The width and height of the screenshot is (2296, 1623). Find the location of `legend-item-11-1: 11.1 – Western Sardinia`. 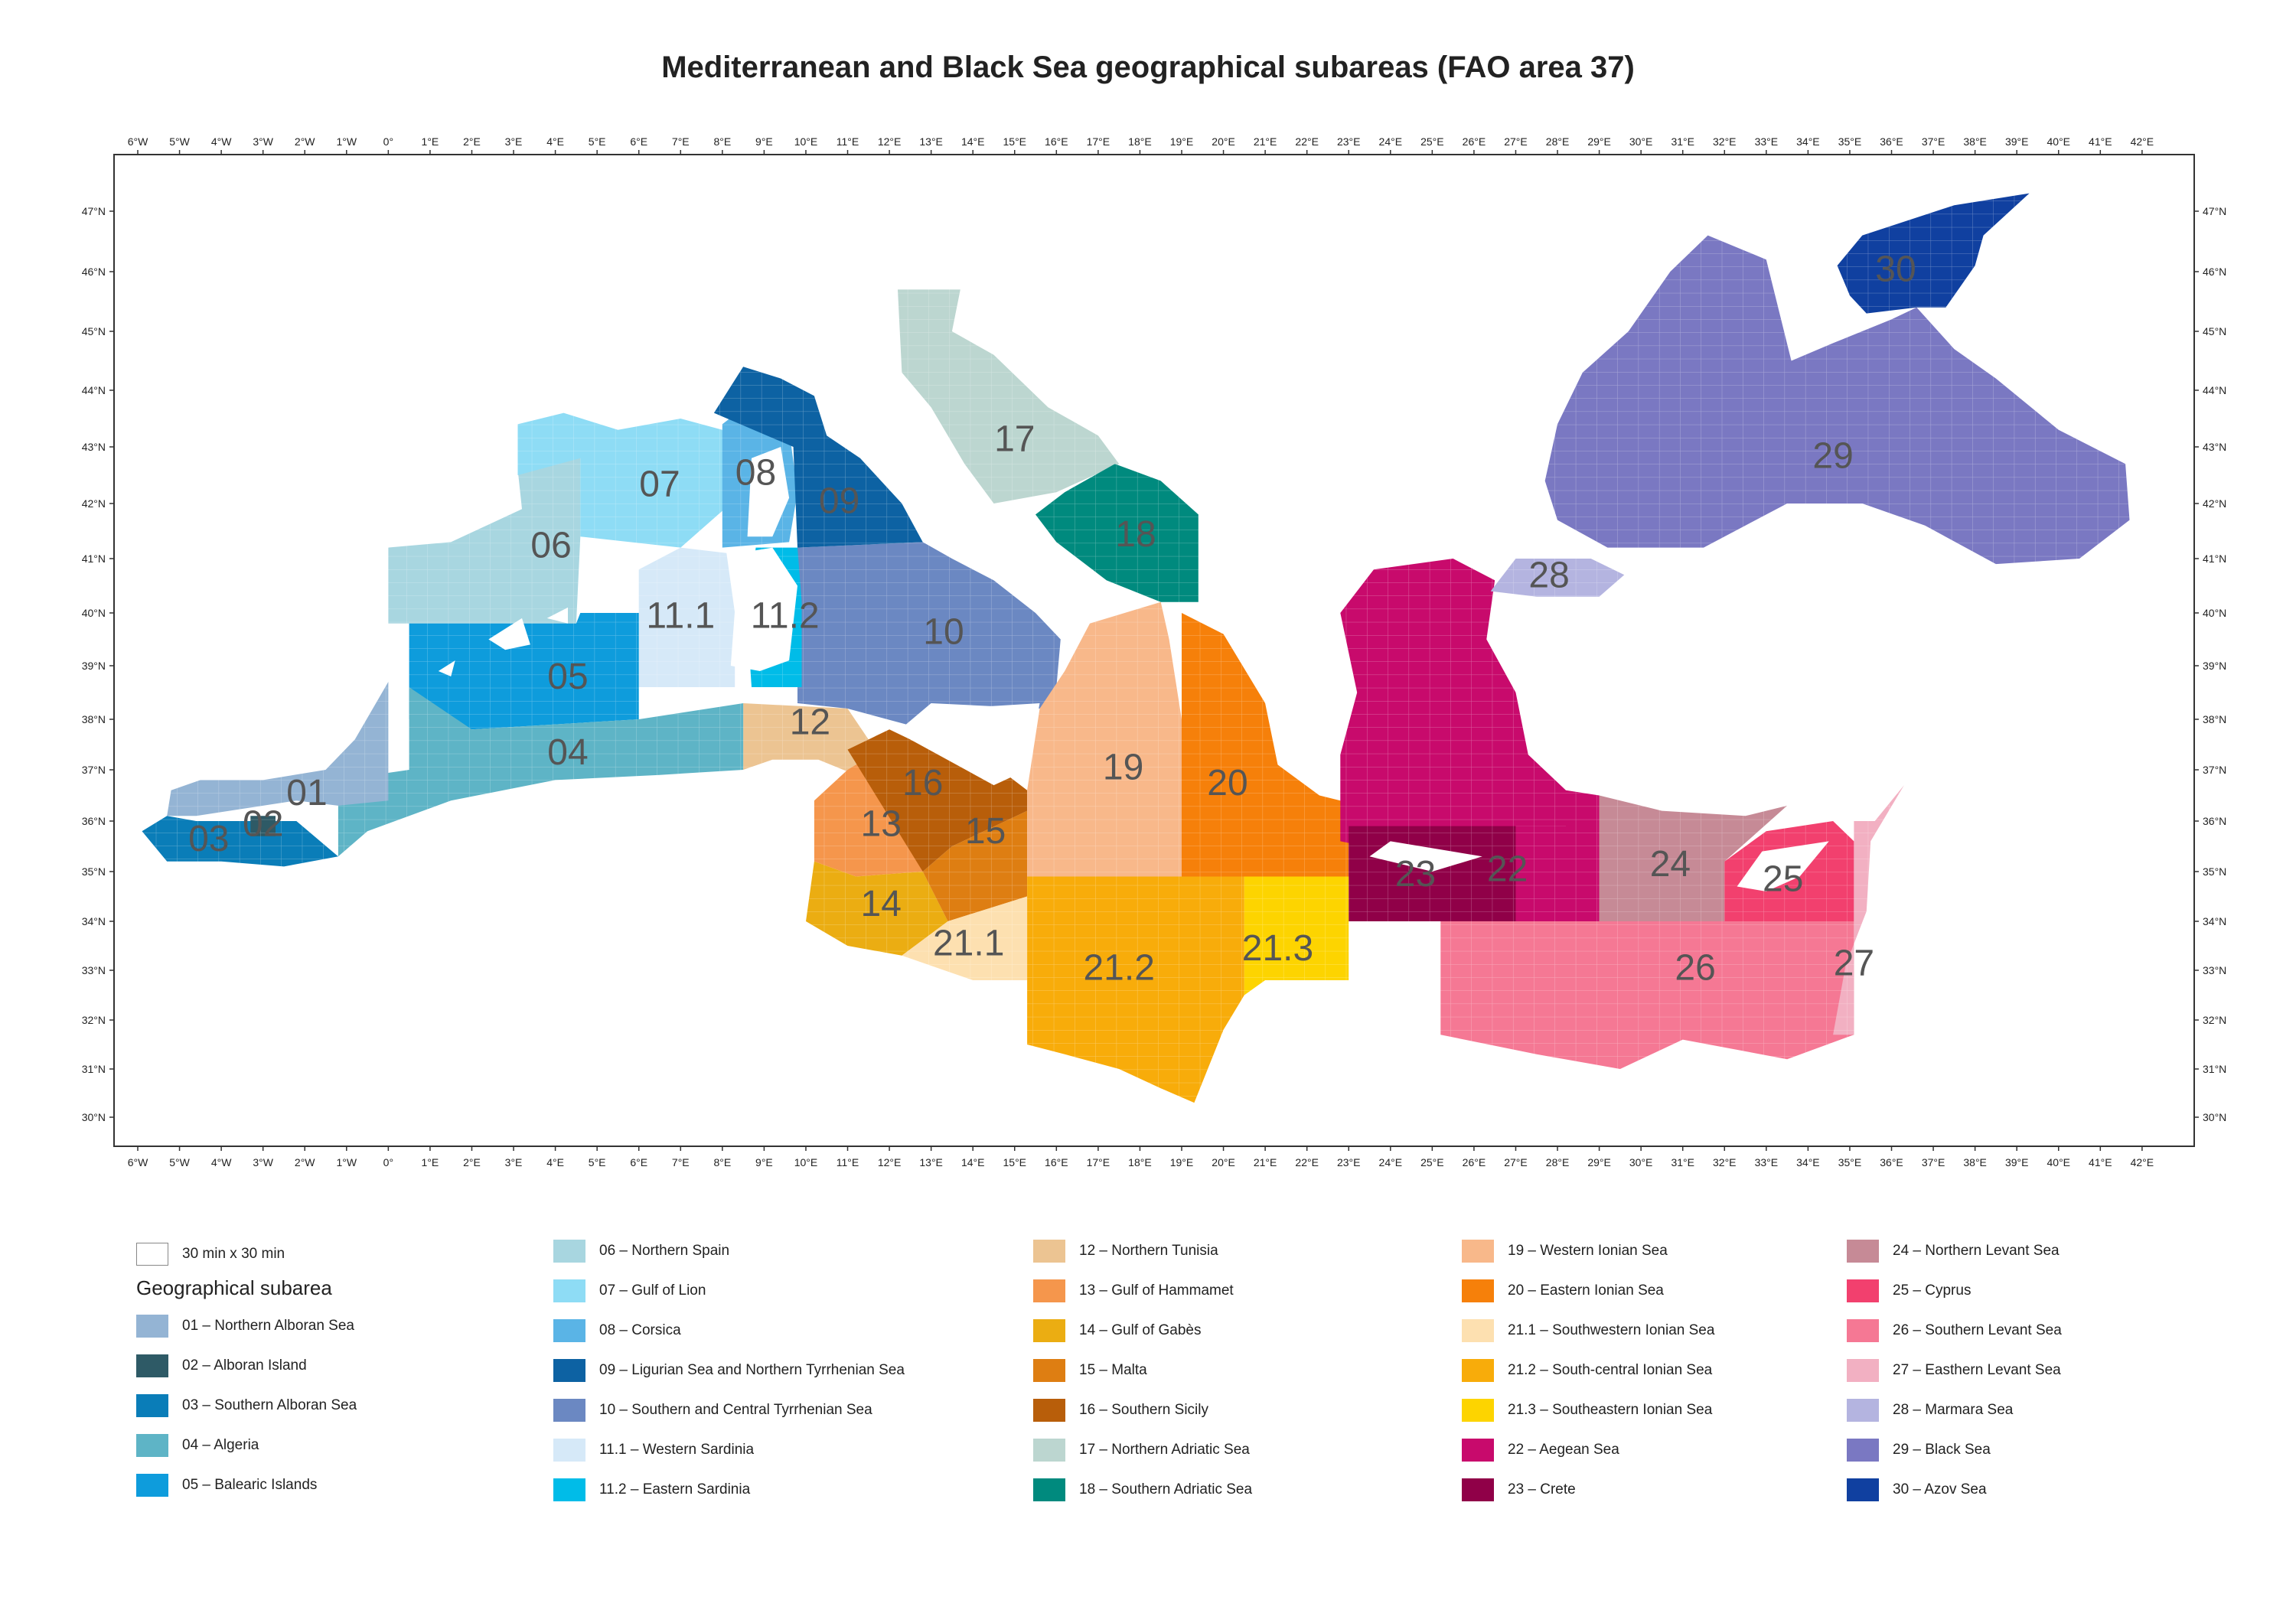

legend-item-11-1: 11.1 – Western Sardinia is located at coordinates (653, 1451).